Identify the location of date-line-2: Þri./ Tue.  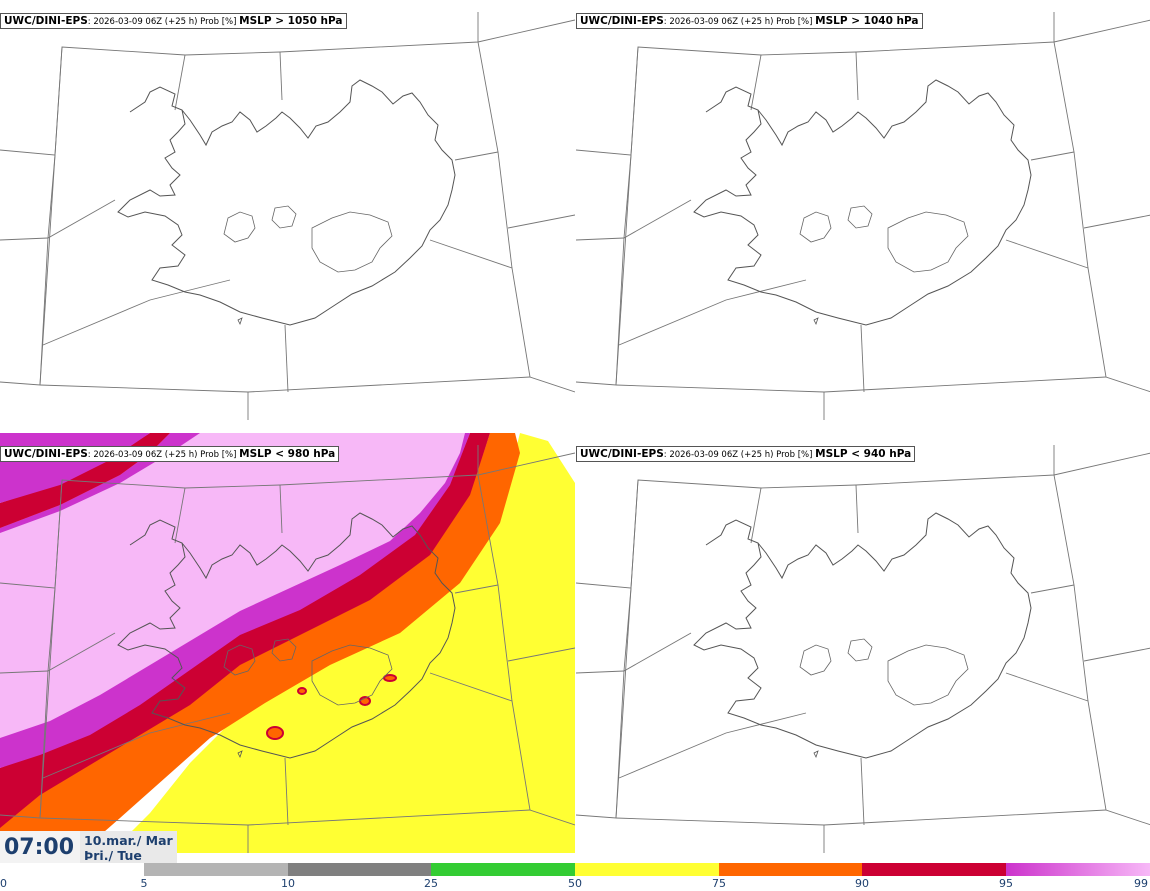
(113, 855).